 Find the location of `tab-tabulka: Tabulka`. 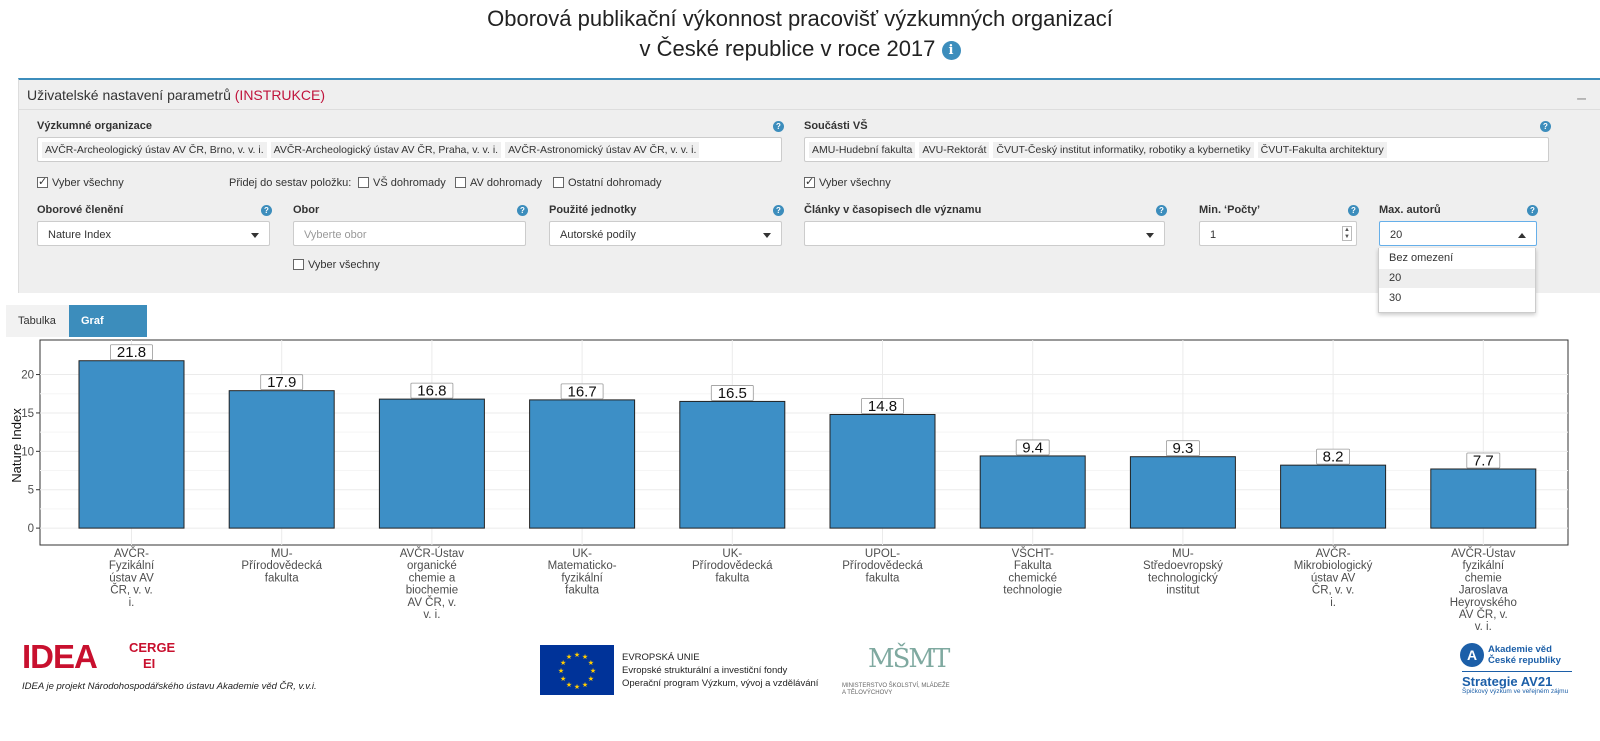

tab-tabulka: Tabulka is located at coordinates (37, 321).